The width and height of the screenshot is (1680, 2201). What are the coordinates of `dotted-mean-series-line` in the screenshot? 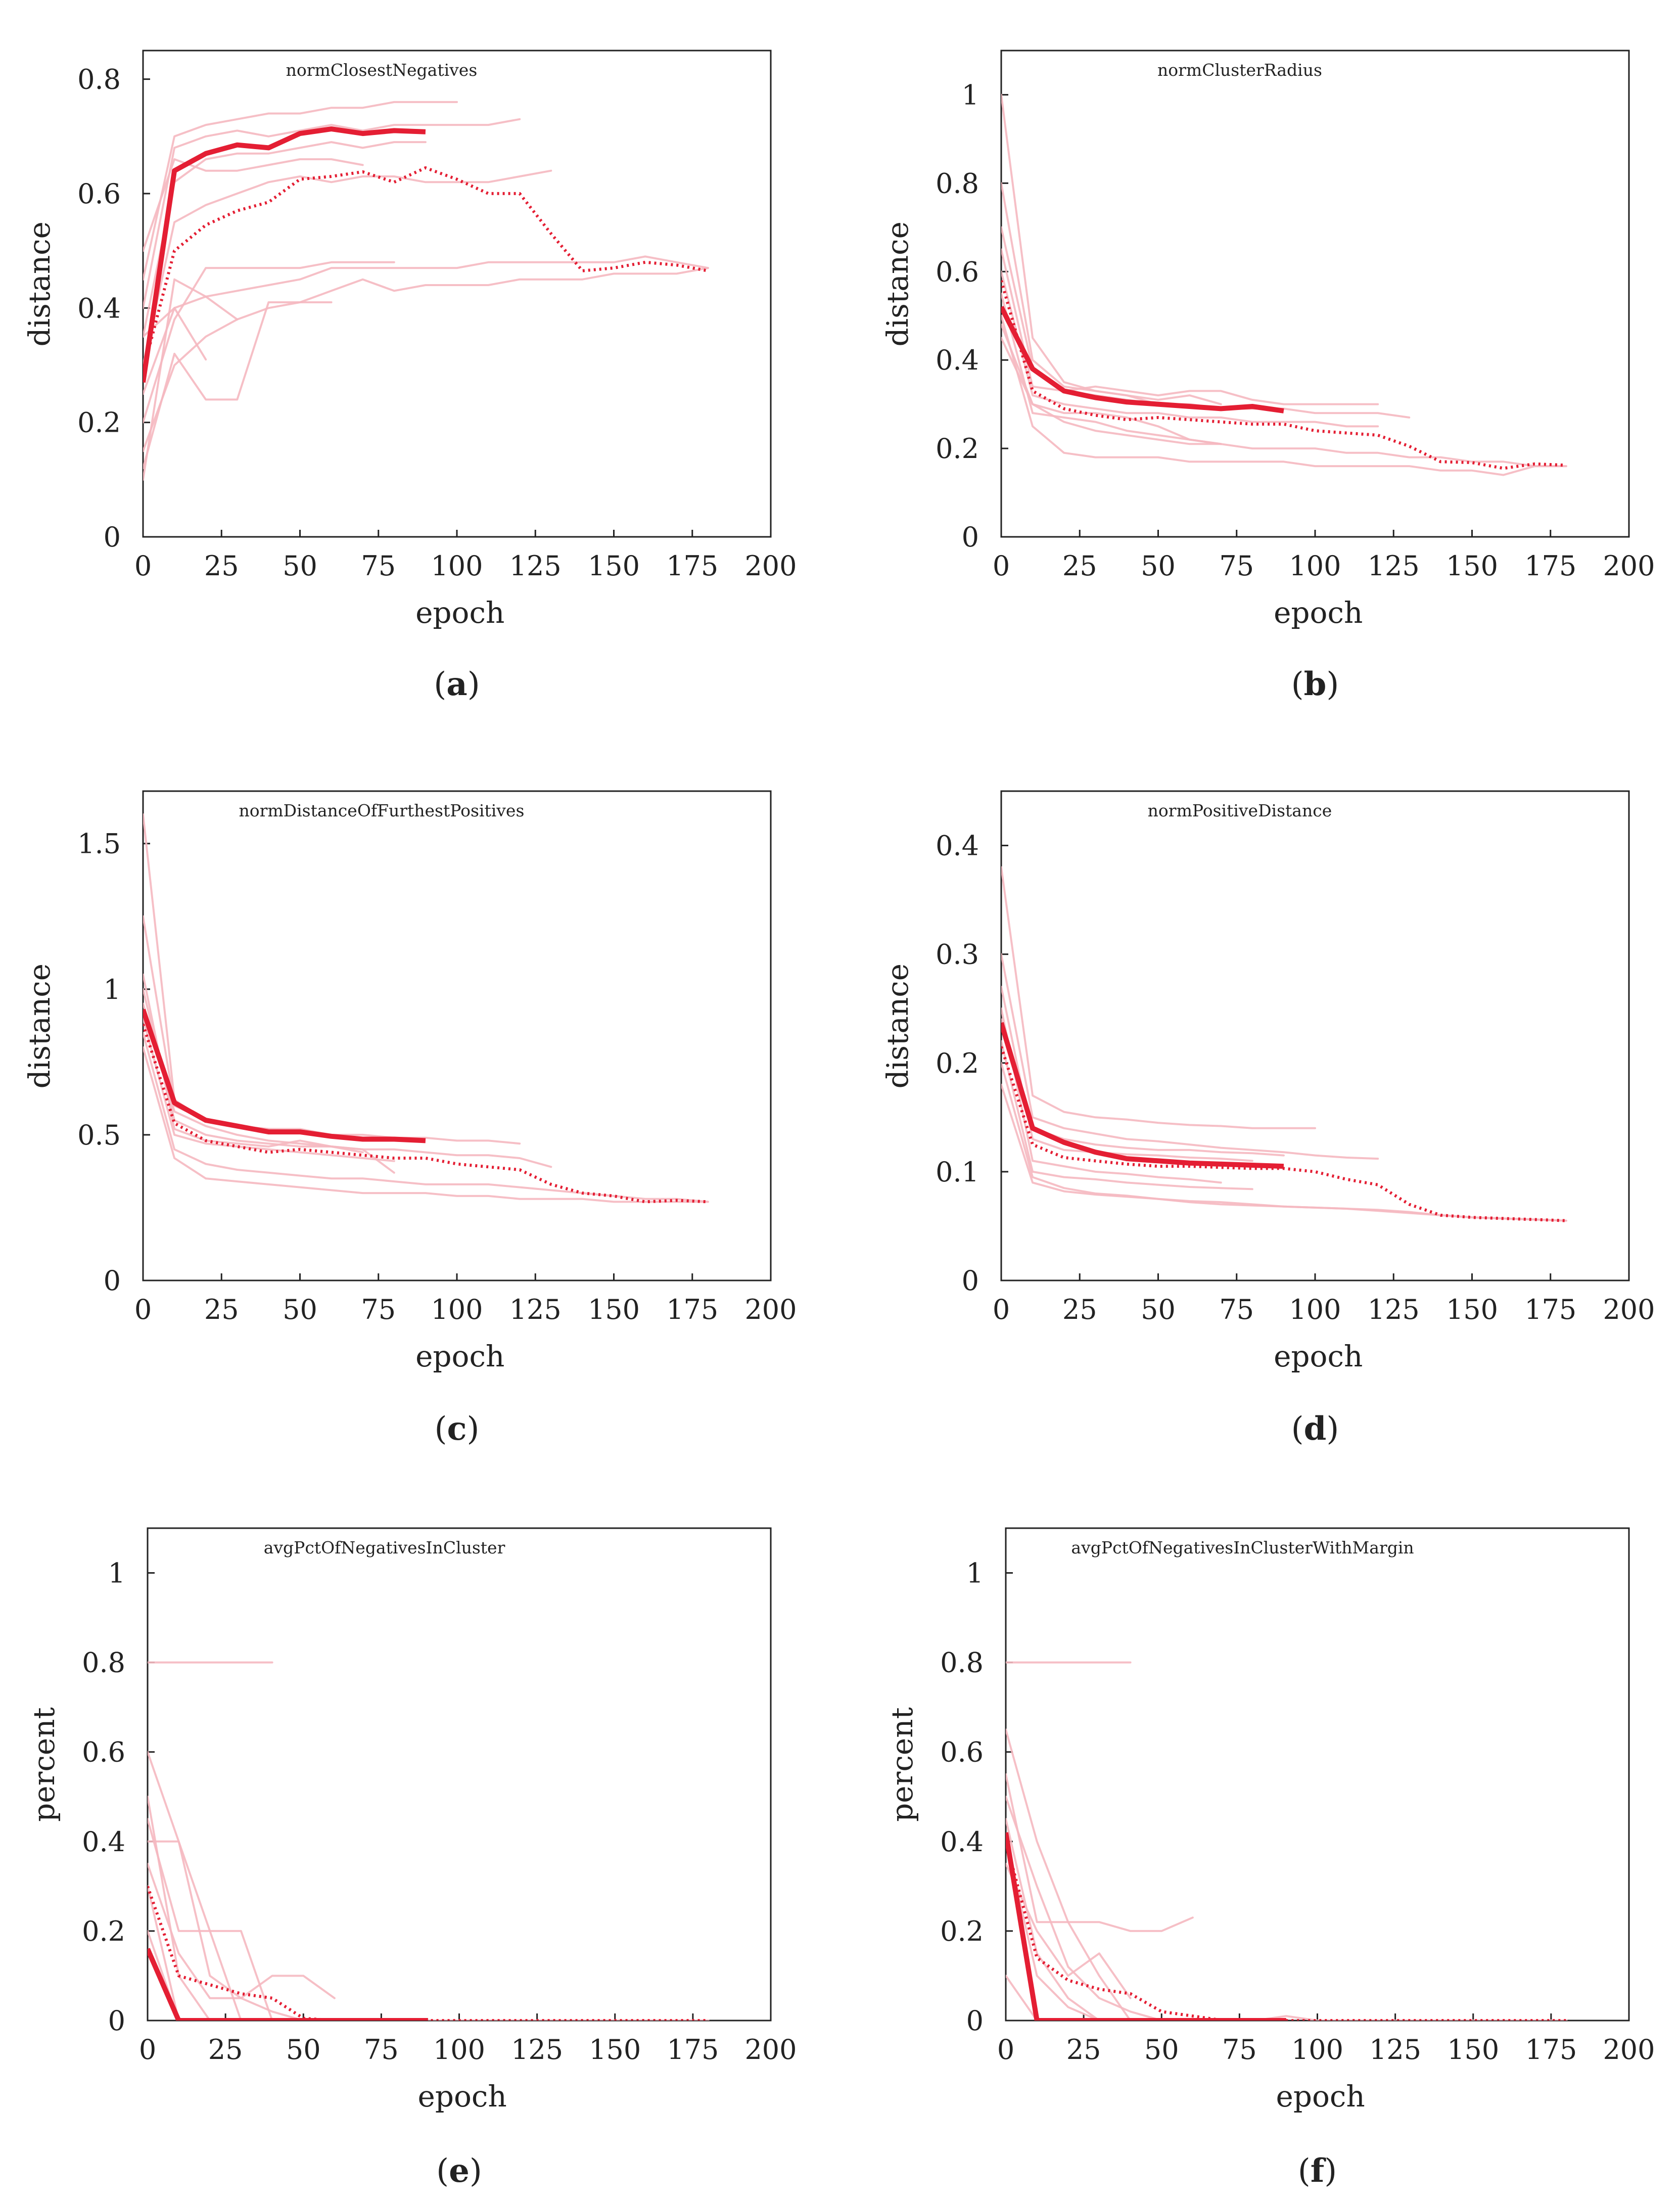 It's located at (426, 269).